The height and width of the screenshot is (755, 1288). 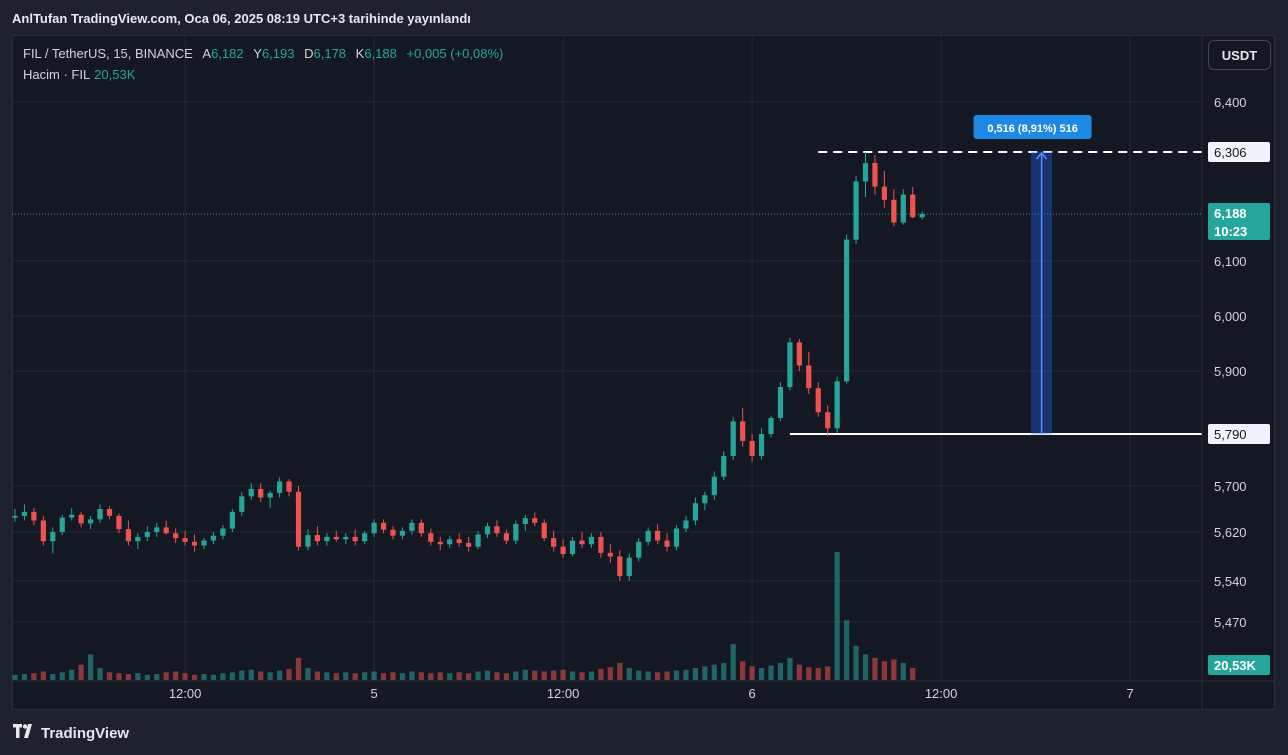 I want to click on currency-button: USDT, so click(x=1239, y=55).